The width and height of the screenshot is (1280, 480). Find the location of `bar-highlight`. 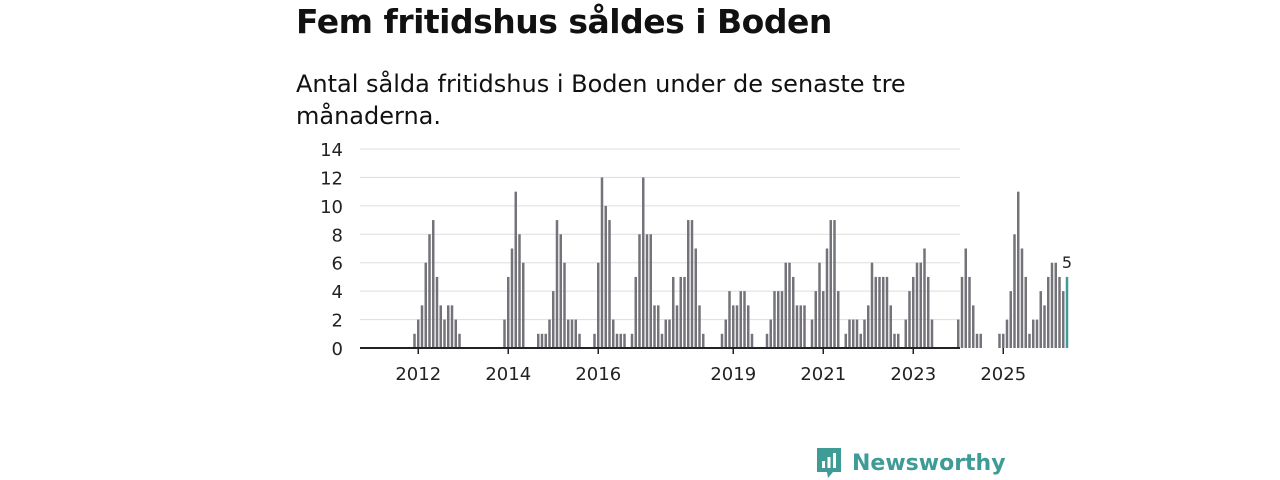

bar-highlight is located at coordinates (1067, 312).